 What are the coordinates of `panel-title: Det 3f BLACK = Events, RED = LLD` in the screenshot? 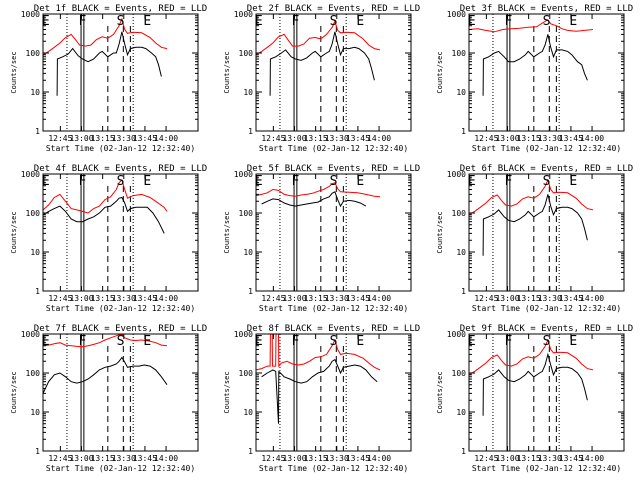 It's located at (546, 9).